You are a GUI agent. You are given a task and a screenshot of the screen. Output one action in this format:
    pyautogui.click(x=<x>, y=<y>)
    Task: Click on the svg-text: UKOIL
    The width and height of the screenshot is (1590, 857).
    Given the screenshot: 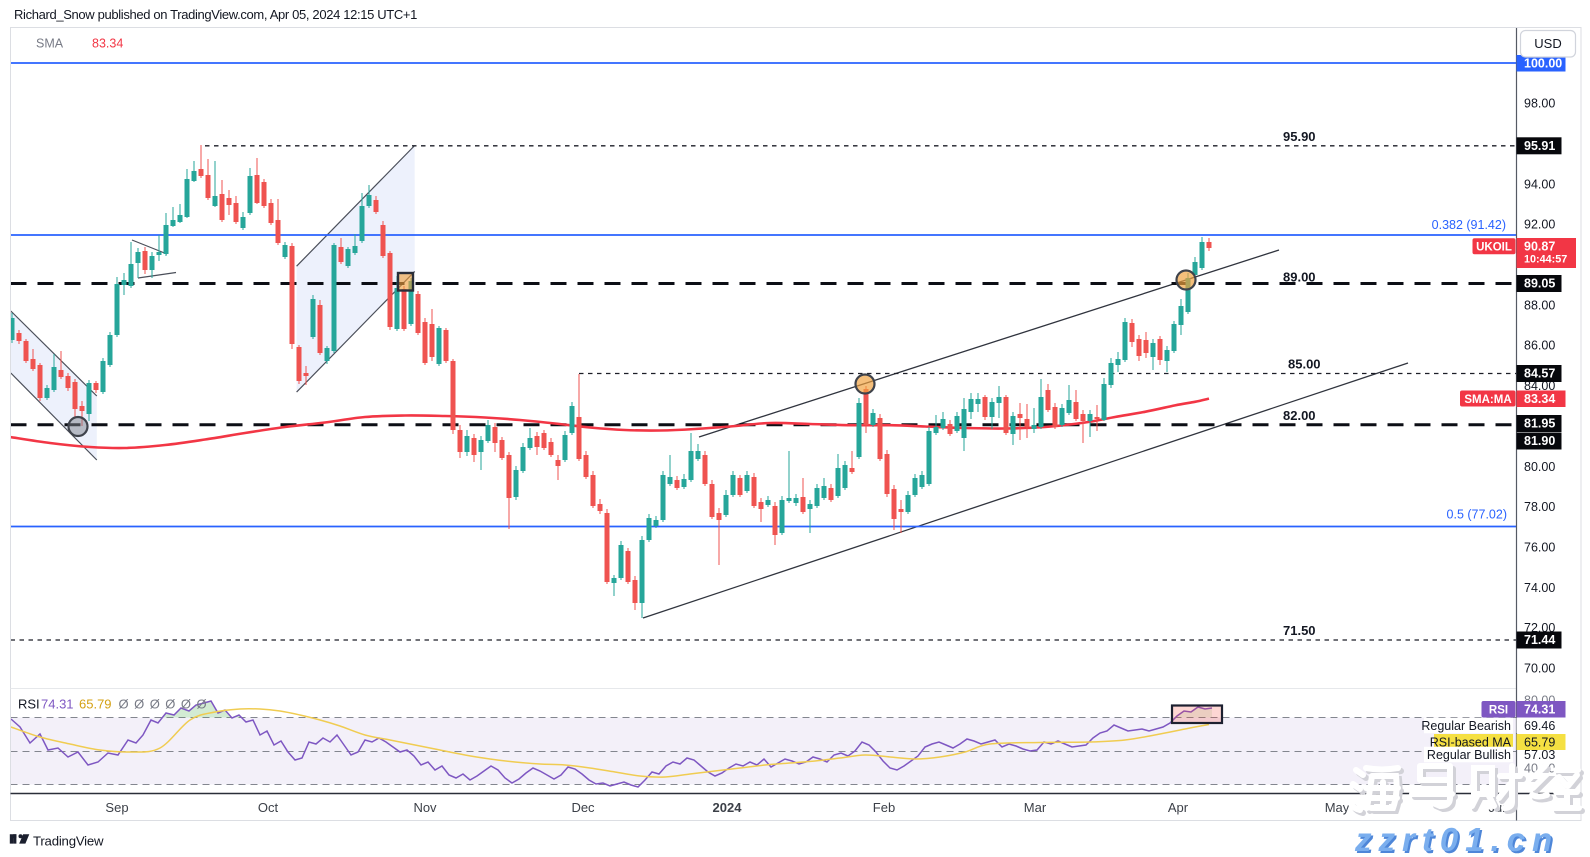 What is the action you would take?
    pyautogui.click(x=1494, y=248)
    